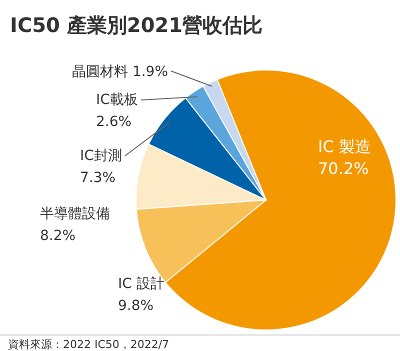  Describe the element at coordinates (98, 178) in the screenshot. I see `data-label: 7.3%` at that location.